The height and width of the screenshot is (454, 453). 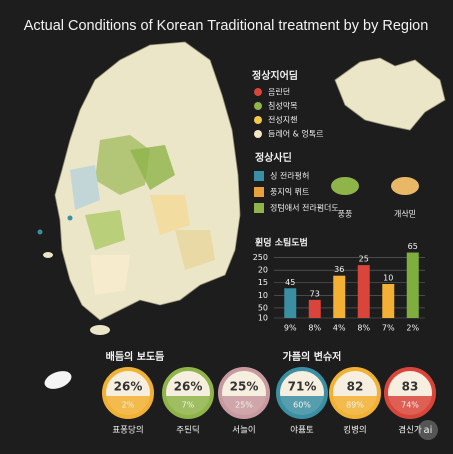 I want to click on legend-label: 음린던, so click(x=279, y=92).